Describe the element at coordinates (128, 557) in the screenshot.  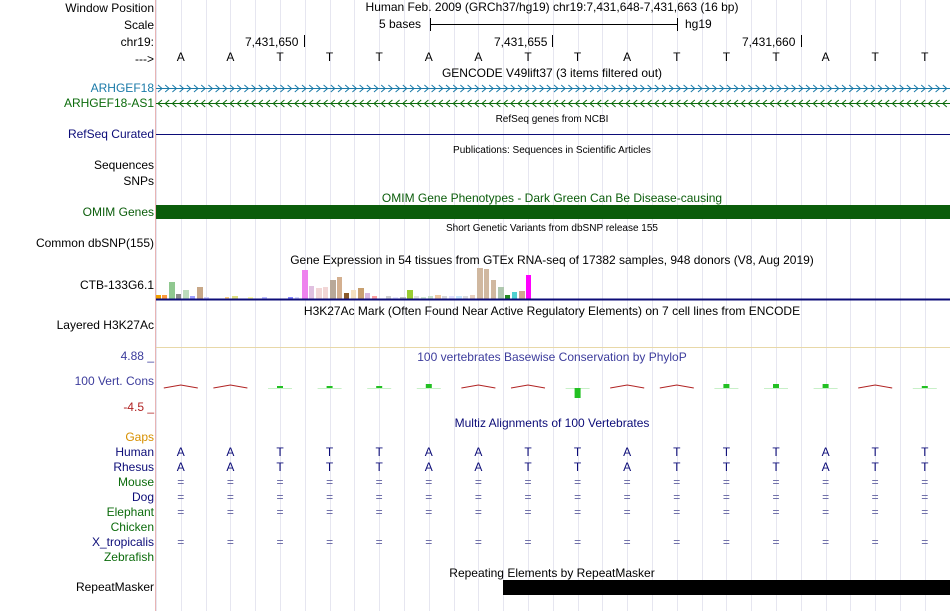
I see `species-label-zebrafish: Zebrafish` at that location.